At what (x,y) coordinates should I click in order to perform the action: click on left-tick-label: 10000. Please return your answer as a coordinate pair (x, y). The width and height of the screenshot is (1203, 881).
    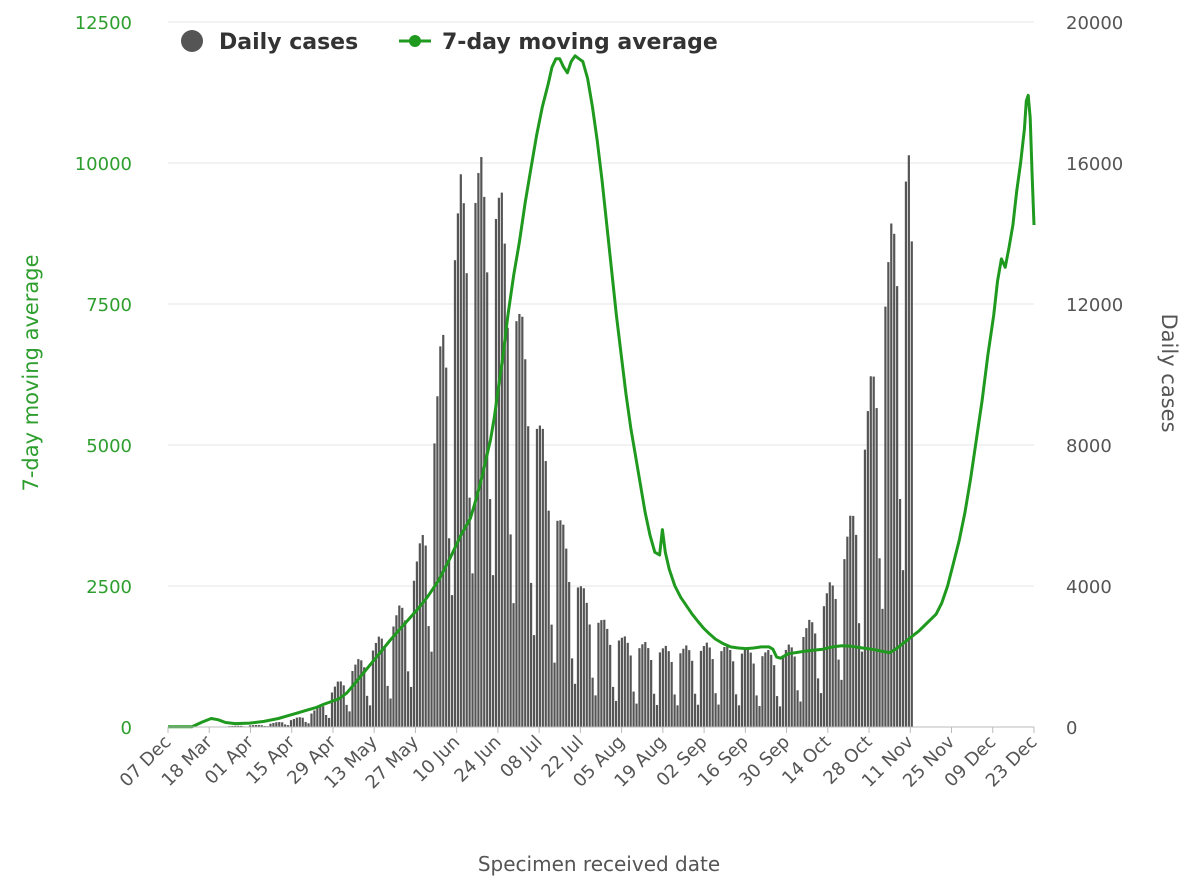
    Looking at the image, I should click on (103, 164).